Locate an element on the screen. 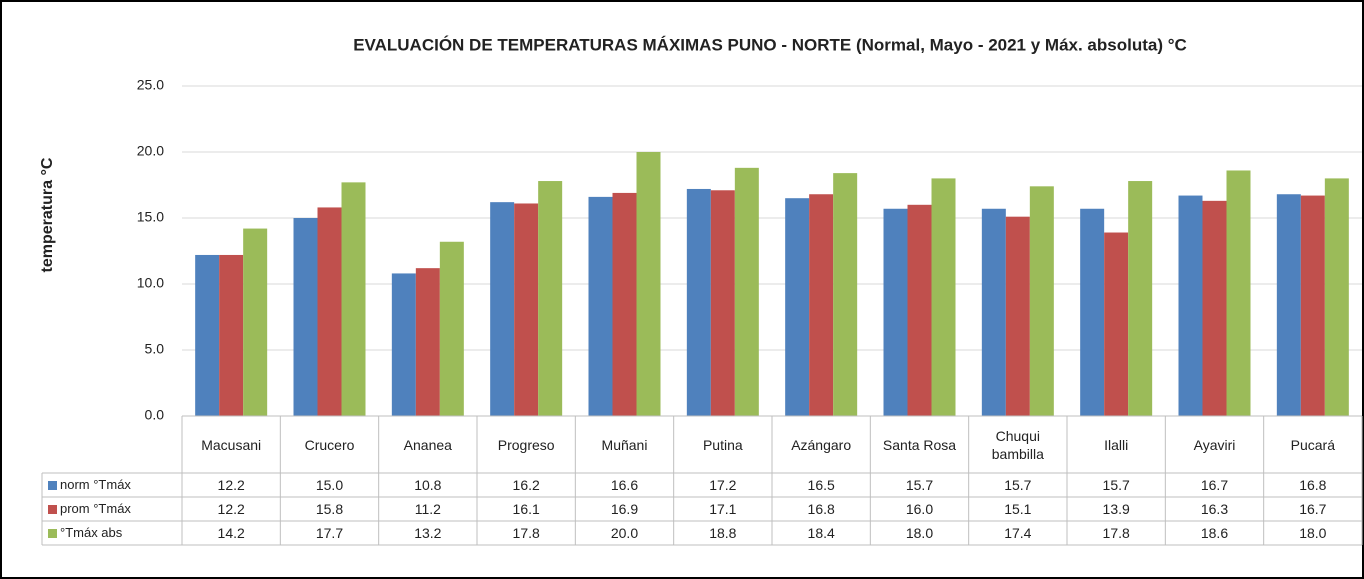 Image resolution: width=1364 pixels, height=579 pixels. table-value-text: 17.1 is located at coordinates (723, 509).